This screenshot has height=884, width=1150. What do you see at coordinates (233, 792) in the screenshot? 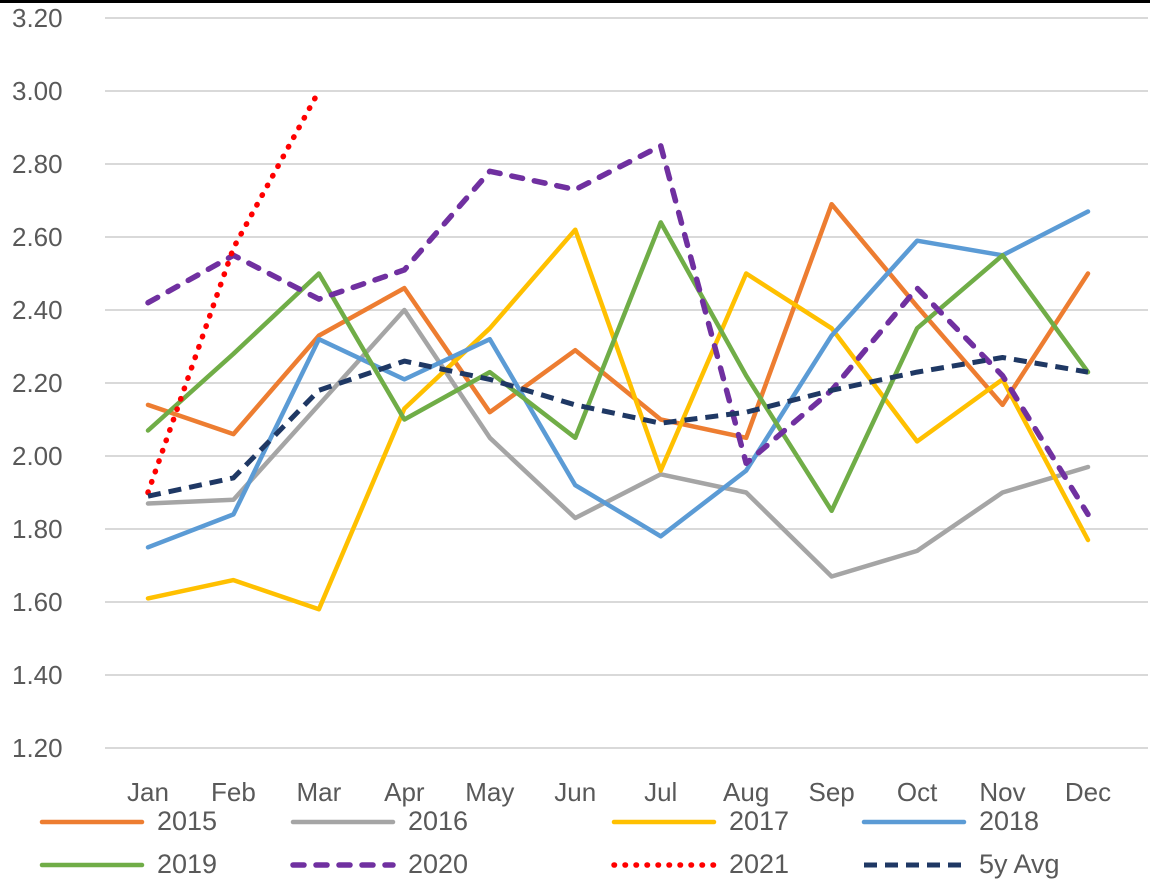
I see `x-tick-label-feb: Feb` at bounding box center [233, 792].